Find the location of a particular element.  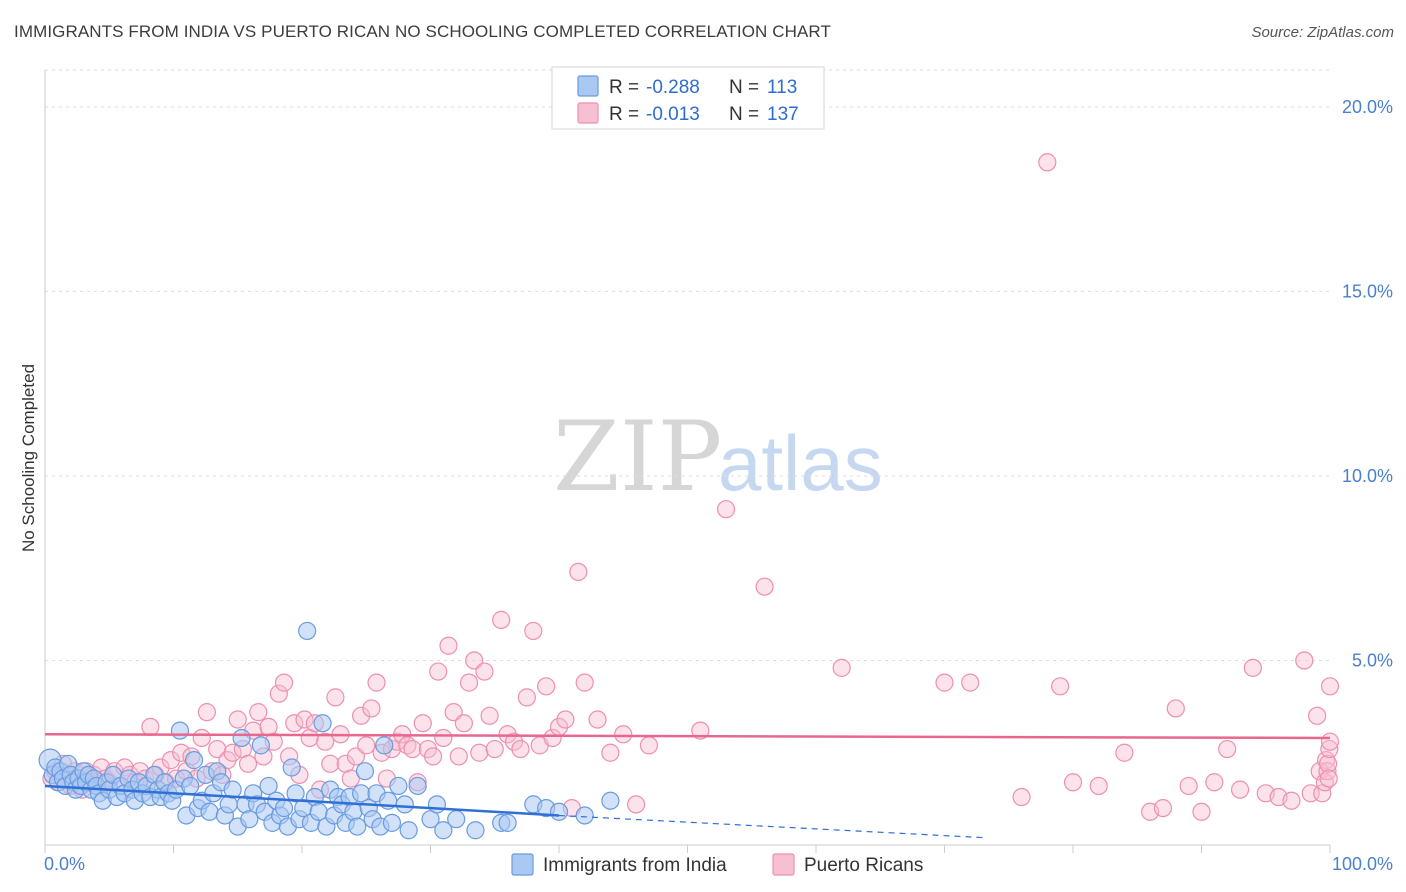

x-tick-label-max: 100.0% is located at coordinates (1362, 864).